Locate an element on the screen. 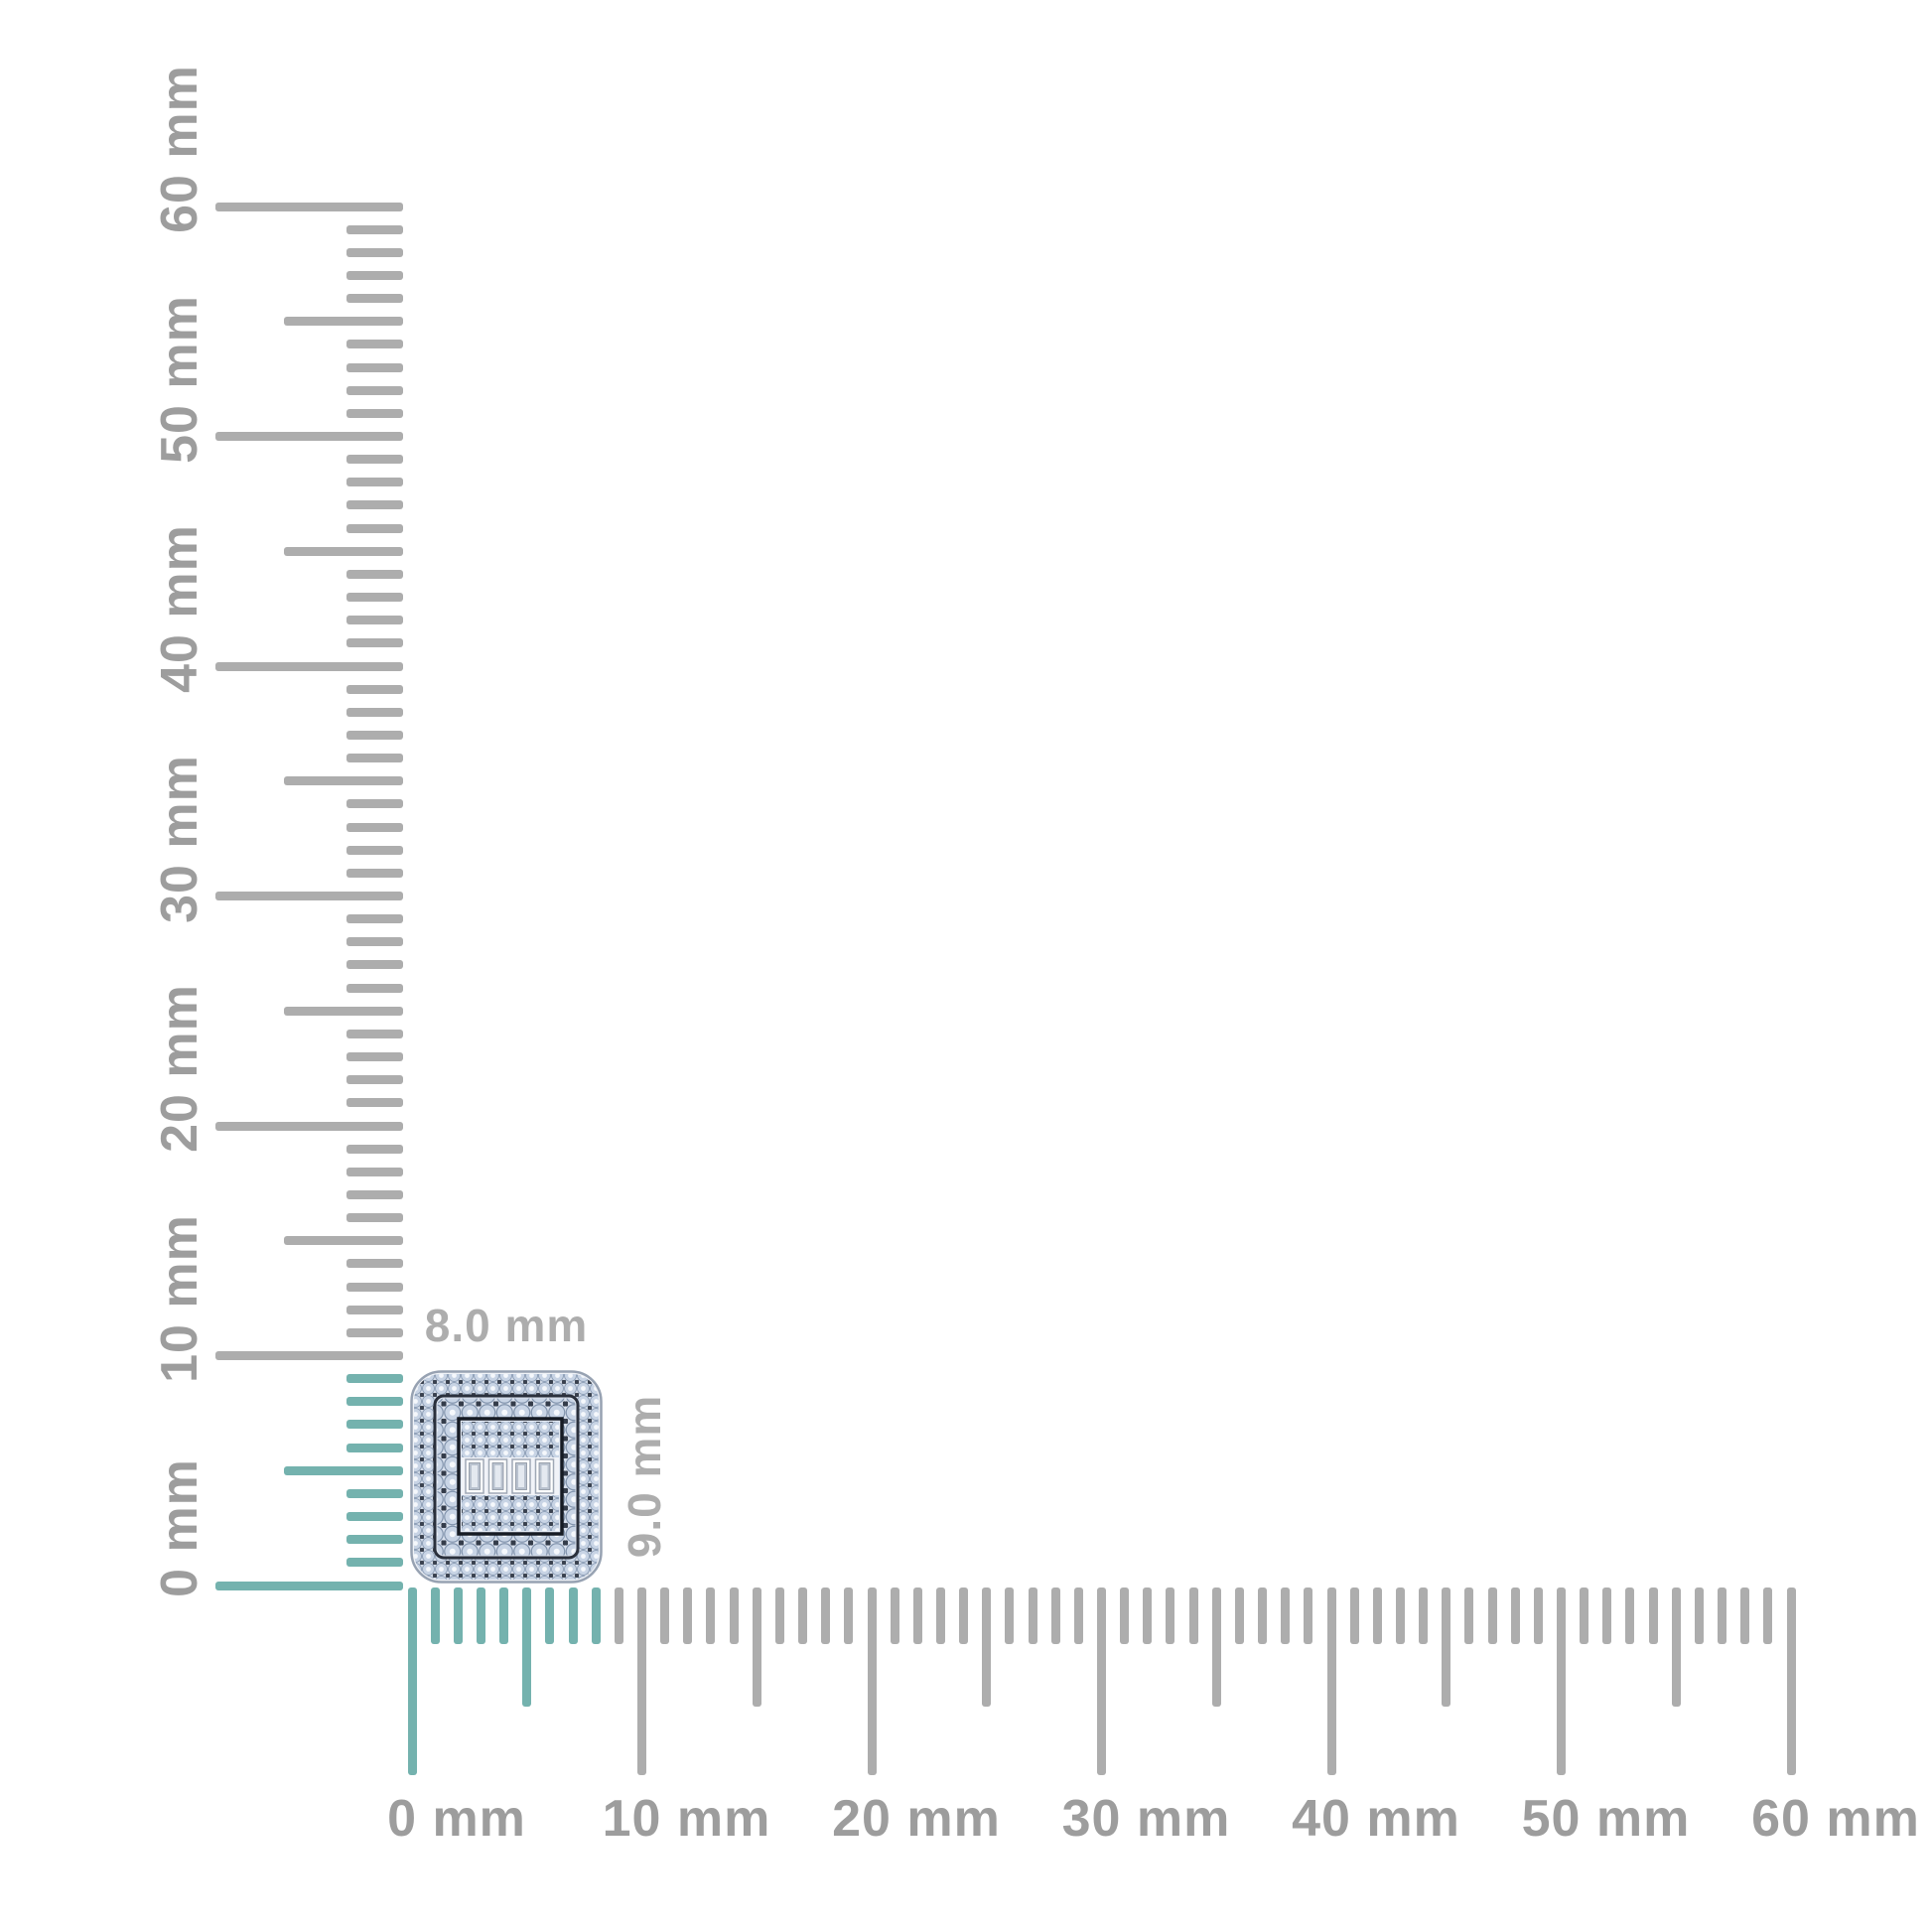 Image resolution: width=1932 pixels, height=1932 pixels. v-ruler-tick-15mm is located at coordinates (344, 1241).